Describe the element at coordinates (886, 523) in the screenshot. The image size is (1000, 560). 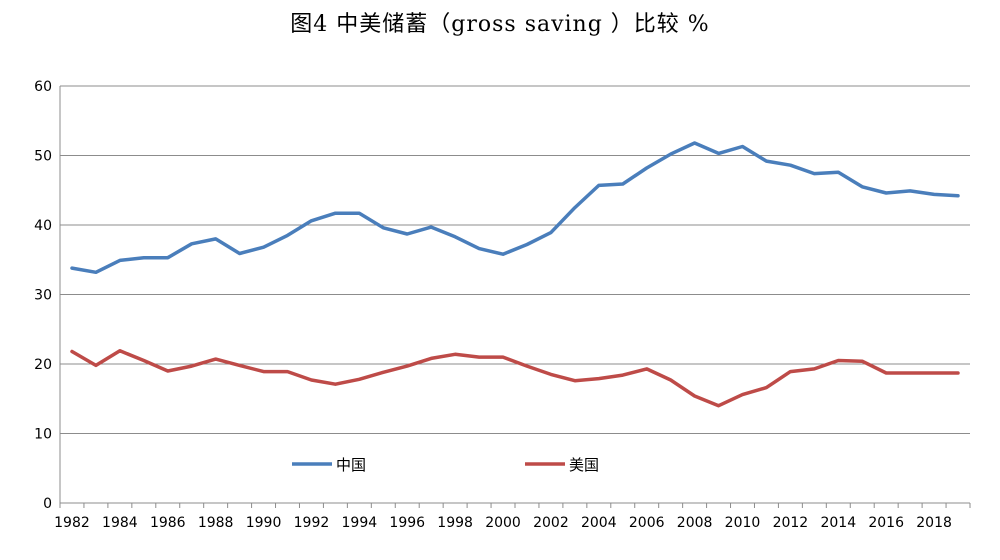
I see `x-tick-label: 2016` at that location.